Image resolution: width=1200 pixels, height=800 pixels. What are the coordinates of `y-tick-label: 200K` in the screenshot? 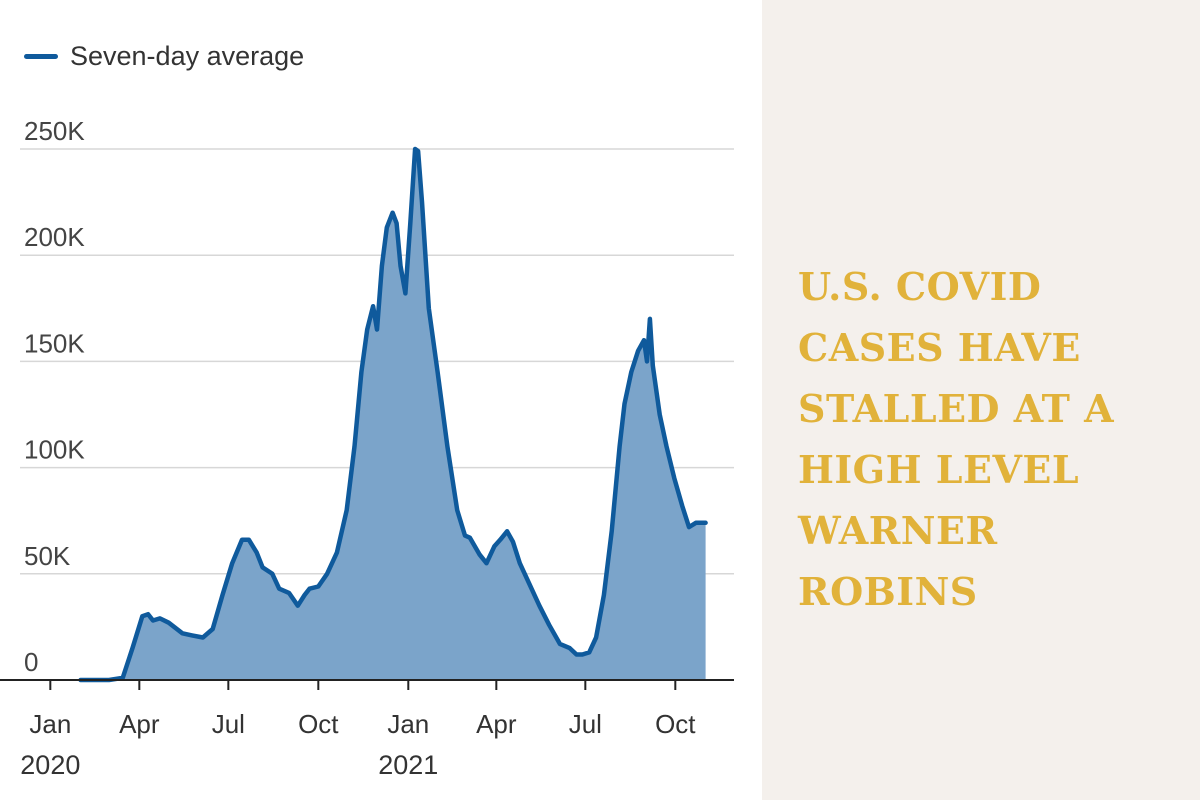 It's located at (54, 237).